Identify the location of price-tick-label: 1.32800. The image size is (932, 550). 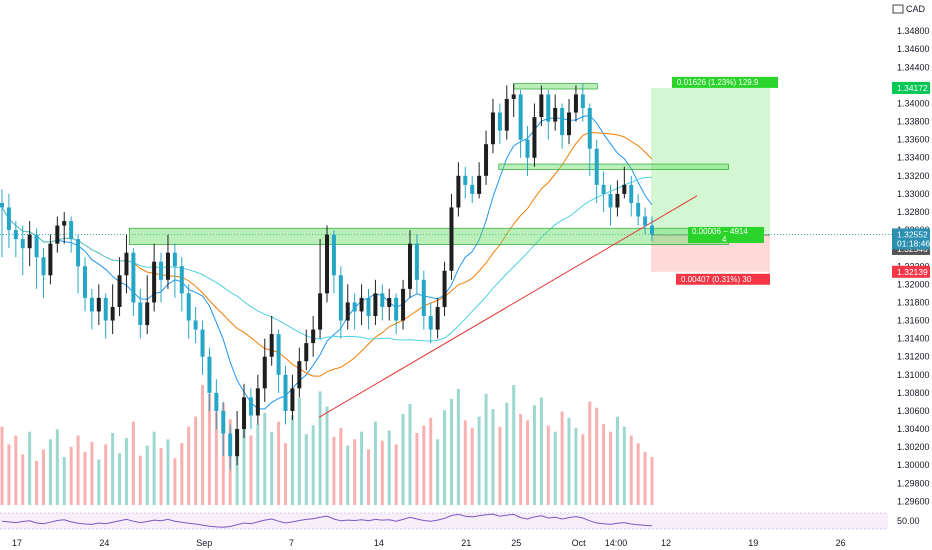
(913, 212).